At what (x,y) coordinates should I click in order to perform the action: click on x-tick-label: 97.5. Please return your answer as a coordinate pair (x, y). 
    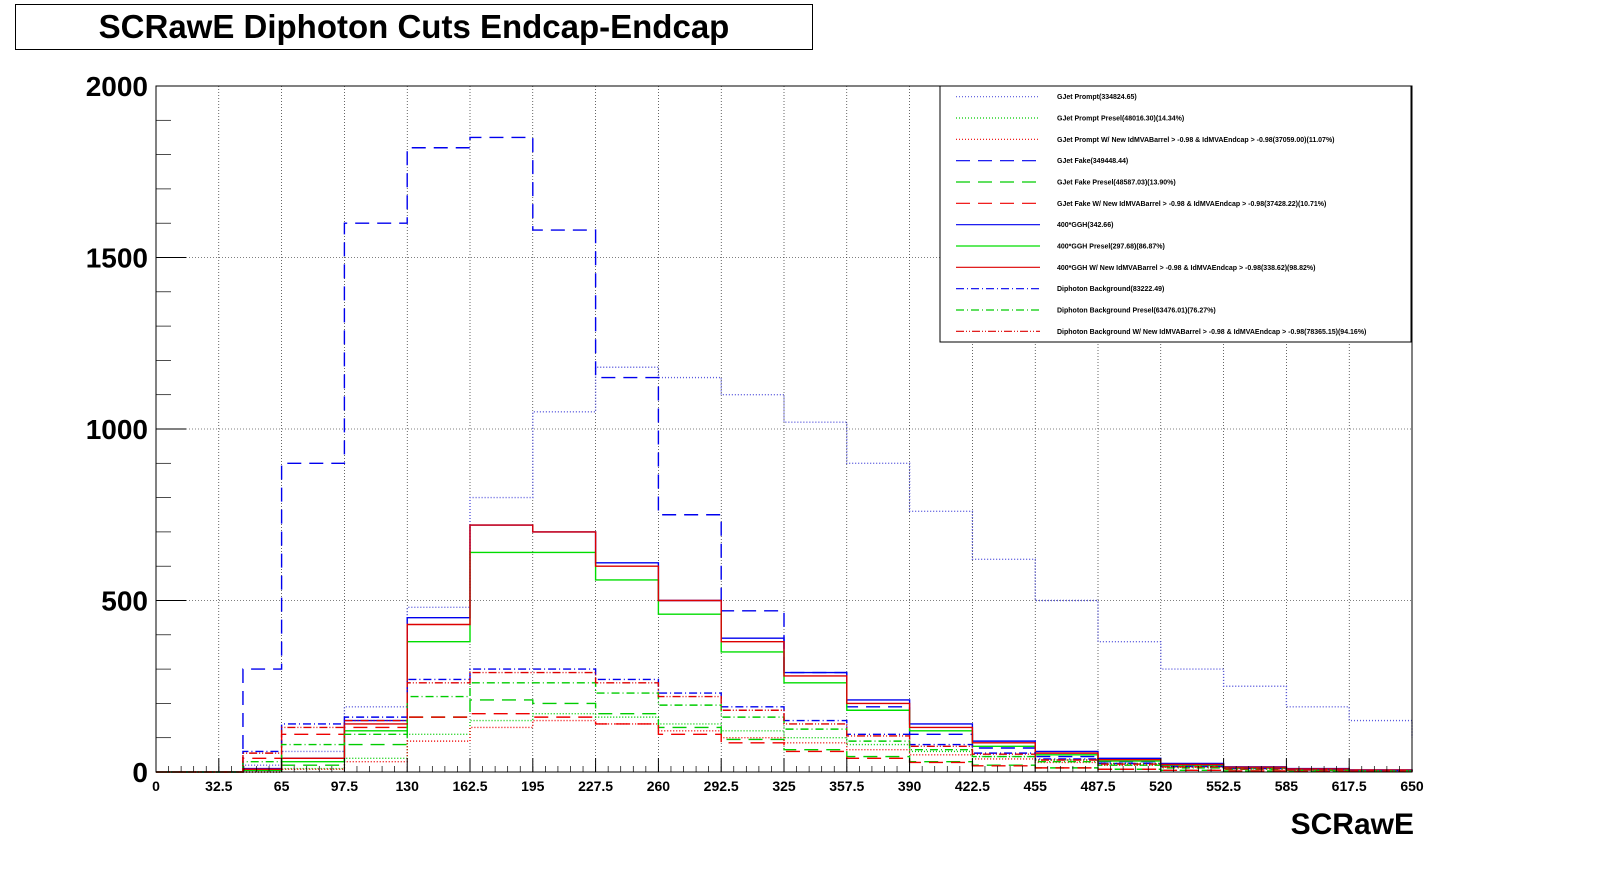
    Looking at the image, I should click on (344, 786).